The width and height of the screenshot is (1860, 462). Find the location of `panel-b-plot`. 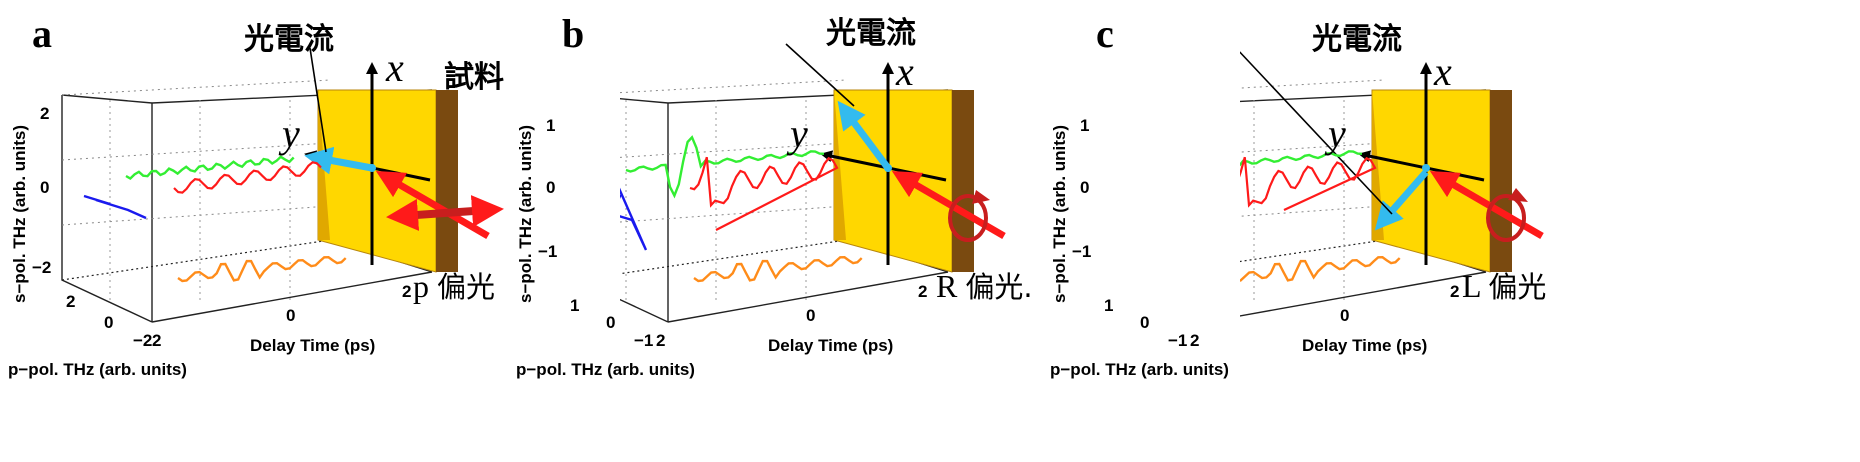

panel-b-plot is located at coordinates (813, 183).